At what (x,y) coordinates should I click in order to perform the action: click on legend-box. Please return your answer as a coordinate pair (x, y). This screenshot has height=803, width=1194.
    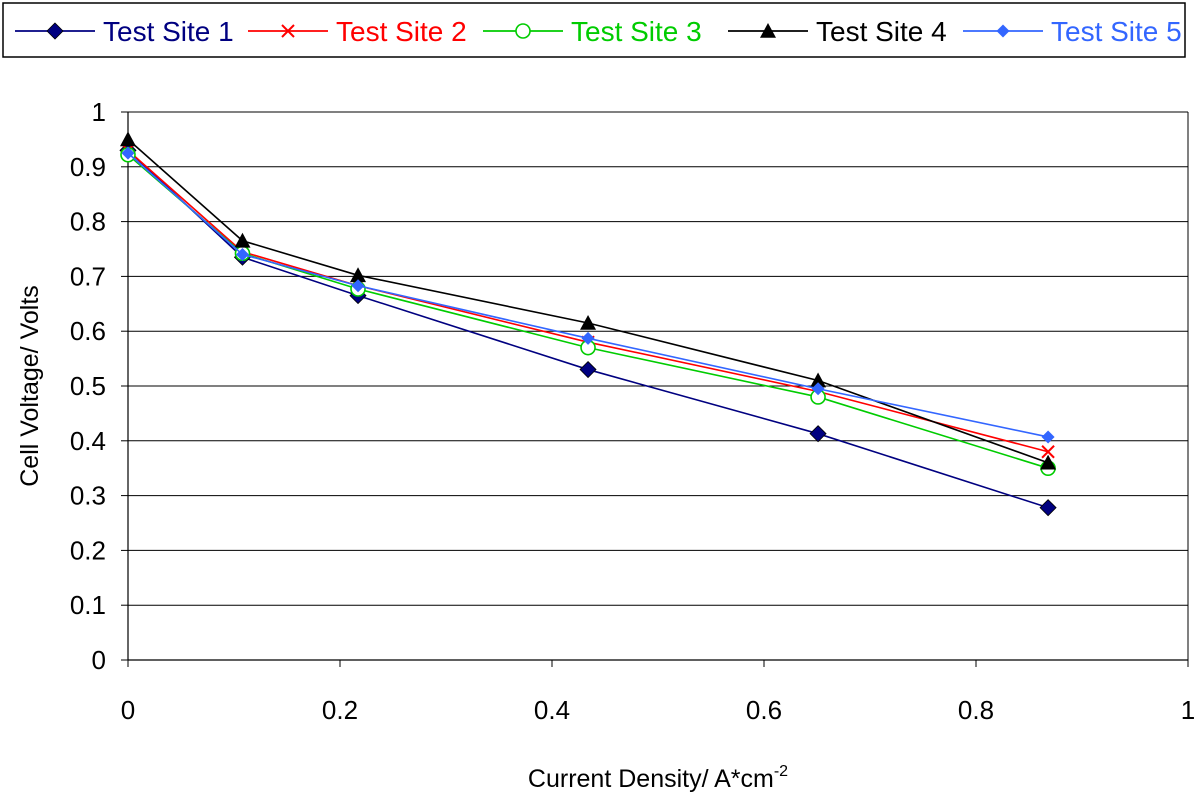
    Looking at the image, I should click on (594, 30).